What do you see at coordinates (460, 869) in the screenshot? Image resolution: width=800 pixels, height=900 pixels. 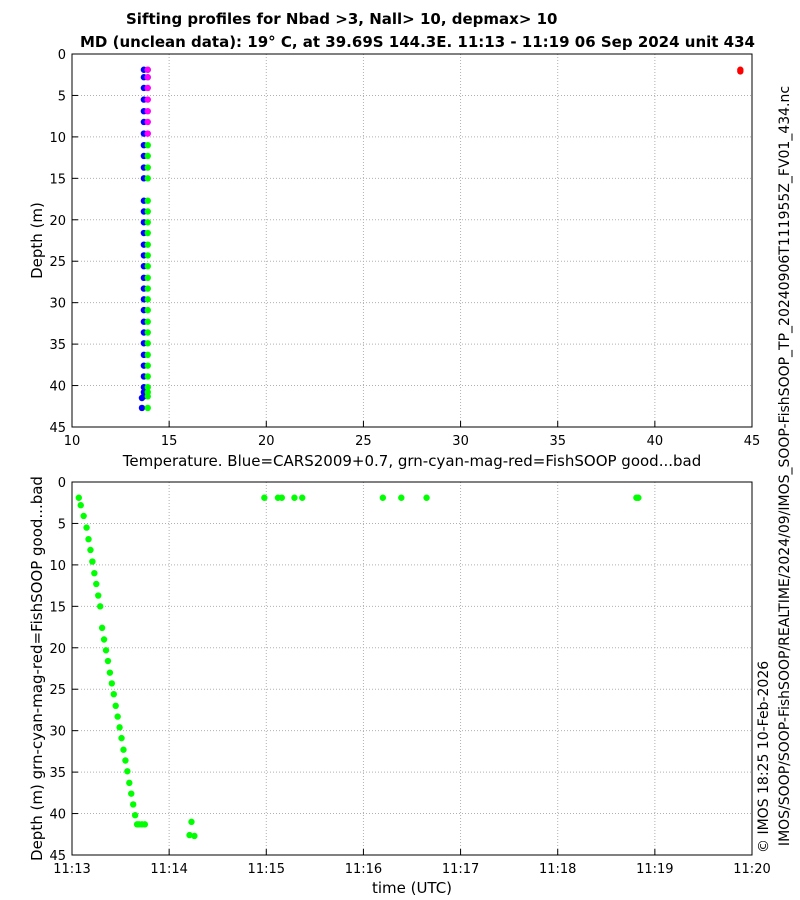 I see `x-tick-label: 11:17` at bounding box center [460, 869].